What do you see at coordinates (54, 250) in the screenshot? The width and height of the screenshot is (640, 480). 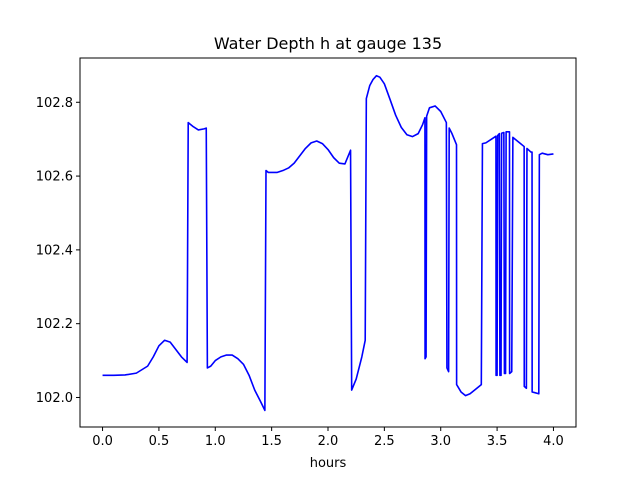 I see `y-tick-label: 102.4` at bounding box center [54, 250].